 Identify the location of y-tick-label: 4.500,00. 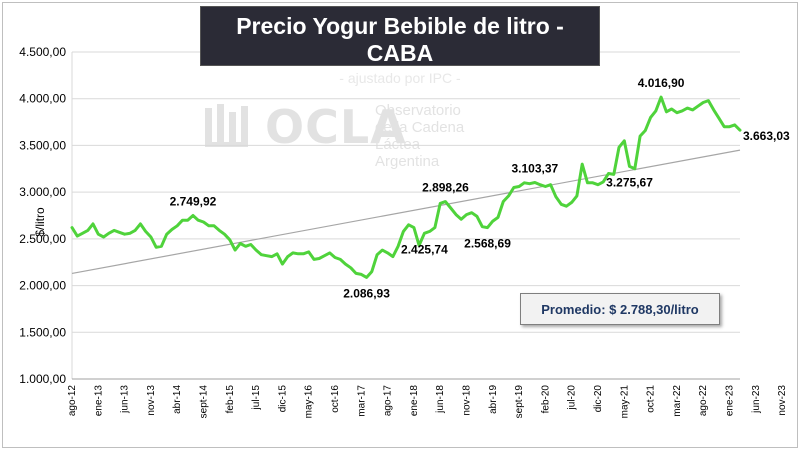
(42, 52).